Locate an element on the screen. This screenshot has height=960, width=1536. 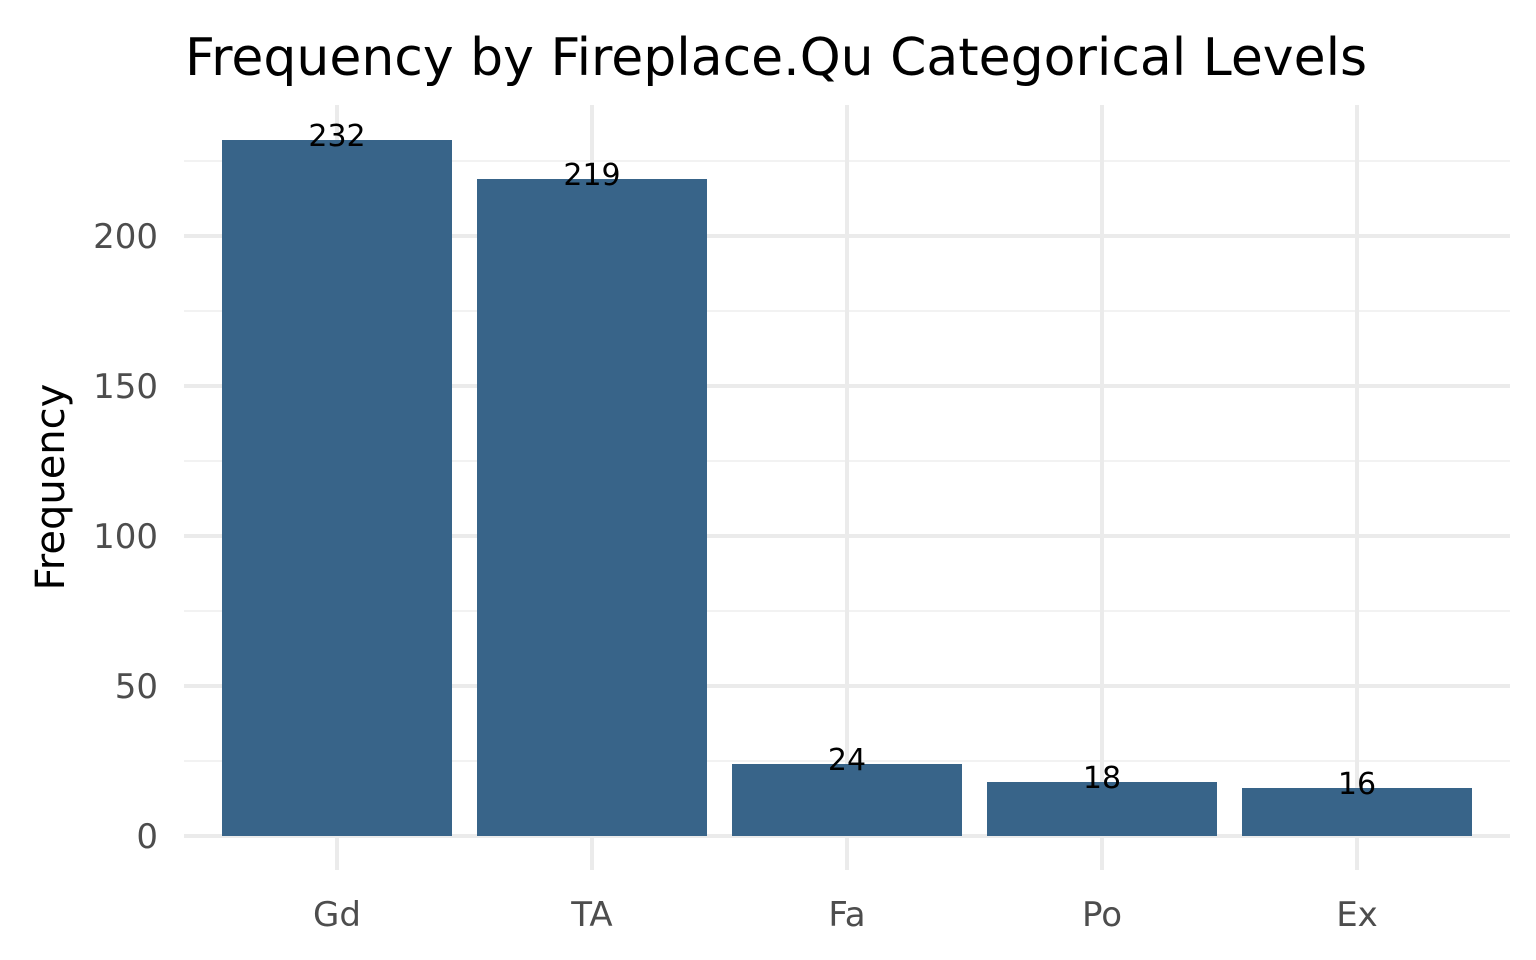
x-tick-label: Gd is located at coordinates (337, 915).